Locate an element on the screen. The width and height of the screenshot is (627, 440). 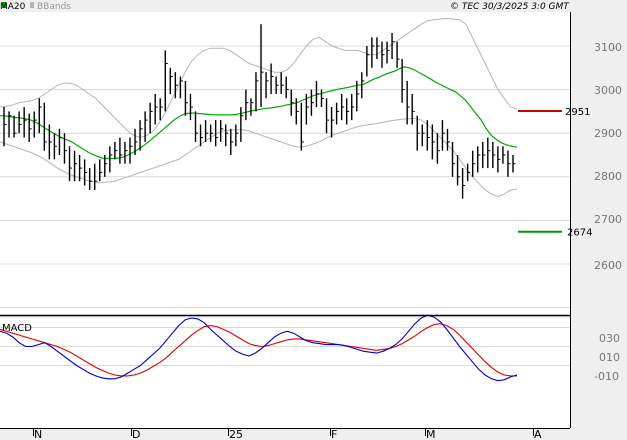
macd-tick-label: 030 is located at coordinates (609, 338).